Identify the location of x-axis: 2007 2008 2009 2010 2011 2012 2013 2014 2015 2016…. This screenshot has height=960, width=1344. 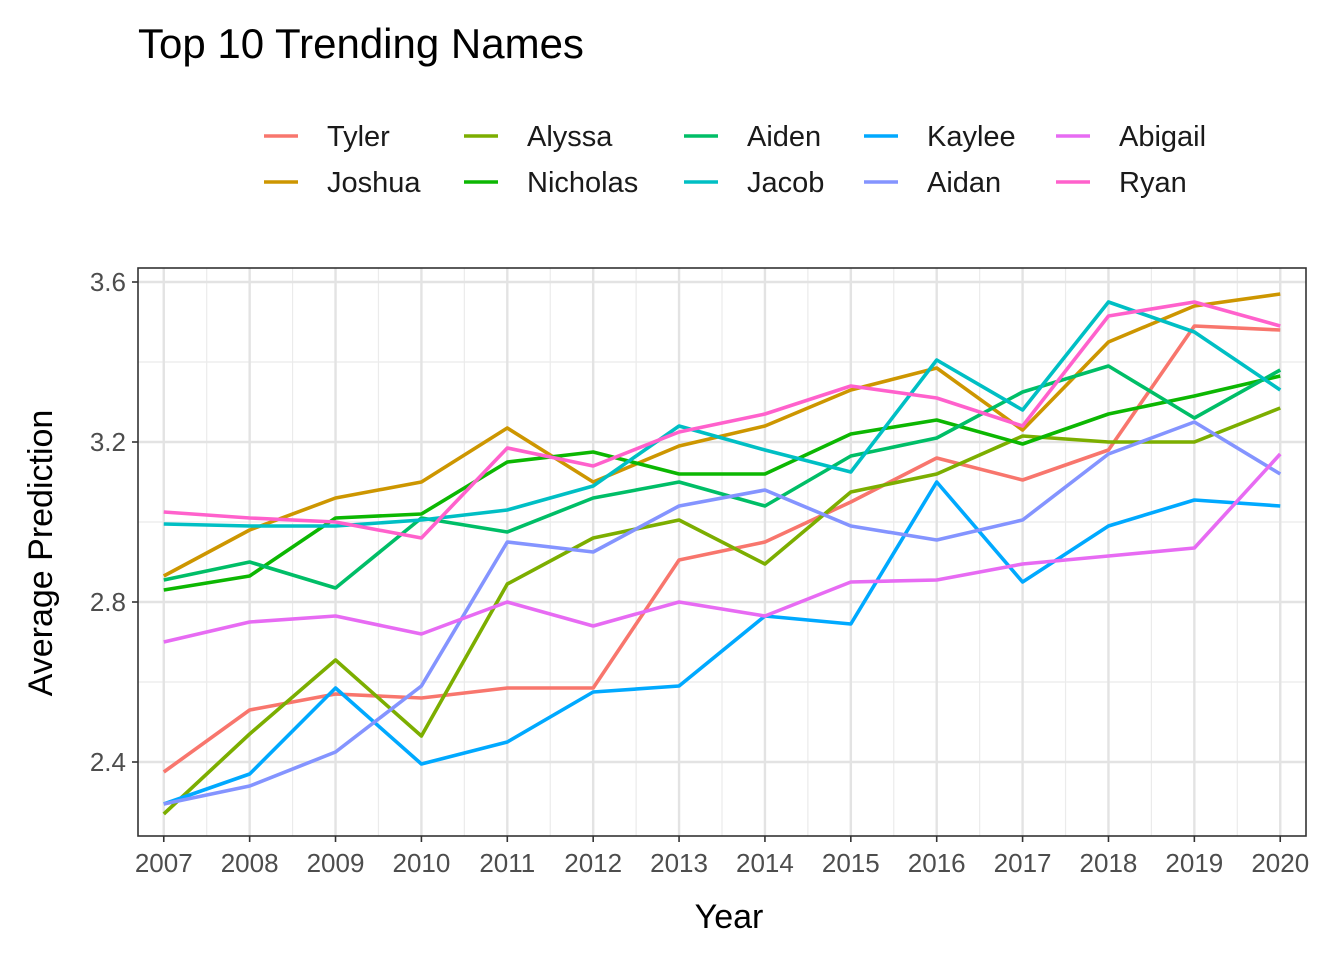
(722, 857).